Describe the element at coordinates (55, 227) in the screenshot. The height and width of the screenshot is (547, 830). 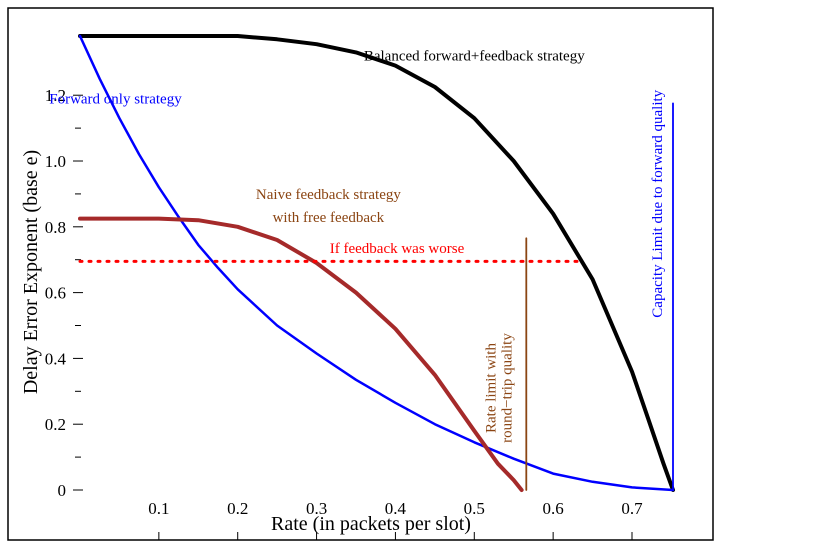
I see `y-tick-label-4: 0.8` at that location.